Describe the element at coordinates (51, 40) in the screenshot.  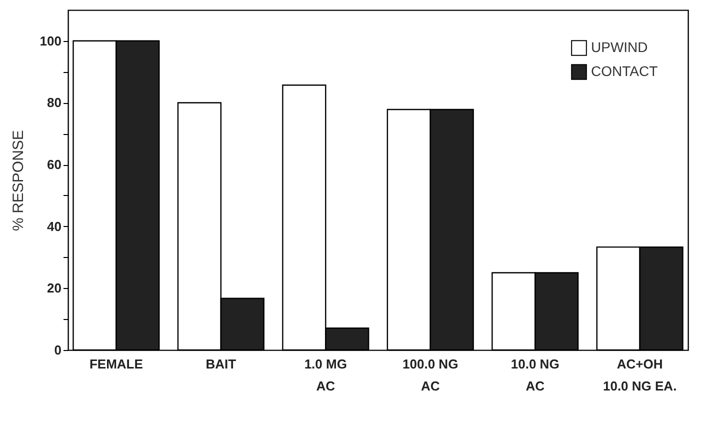
I see `y-tick-label: 100` at that location.